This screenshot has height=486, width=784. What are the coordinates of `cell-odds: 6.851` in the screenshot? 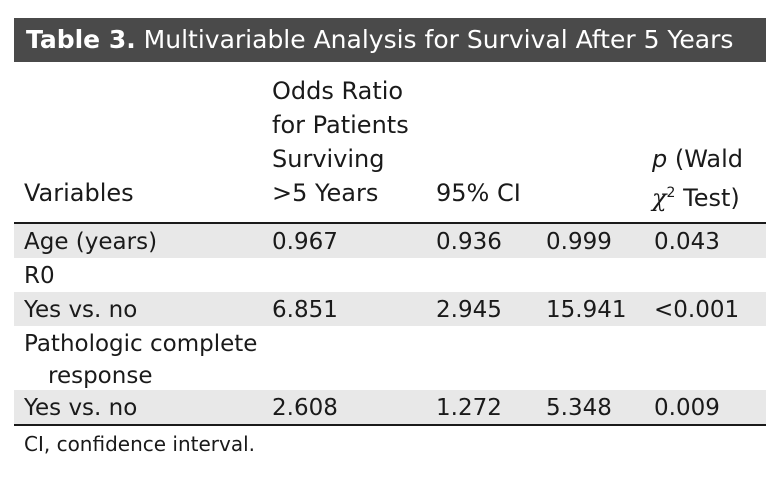 It's located at (305, 310).